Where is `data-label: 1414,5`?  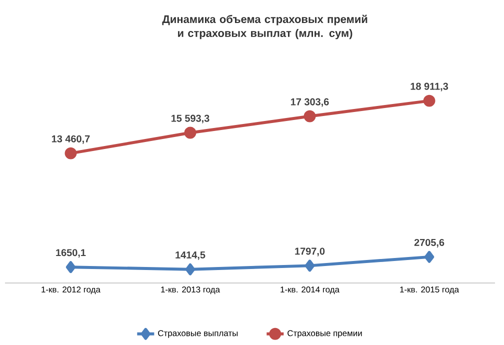
data-label: 1414,5 is located at coordinates (191, 255).